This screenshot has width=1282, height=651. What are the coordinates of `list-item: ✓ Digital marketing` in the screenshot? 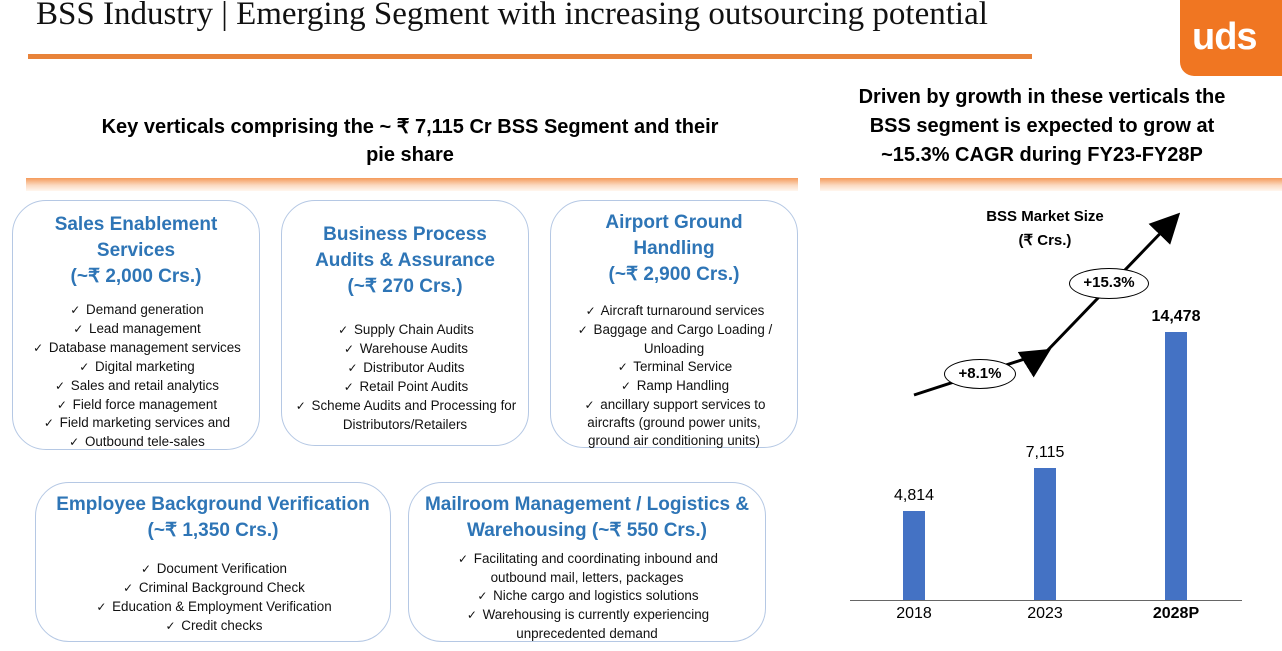 It's located at (136, 367).